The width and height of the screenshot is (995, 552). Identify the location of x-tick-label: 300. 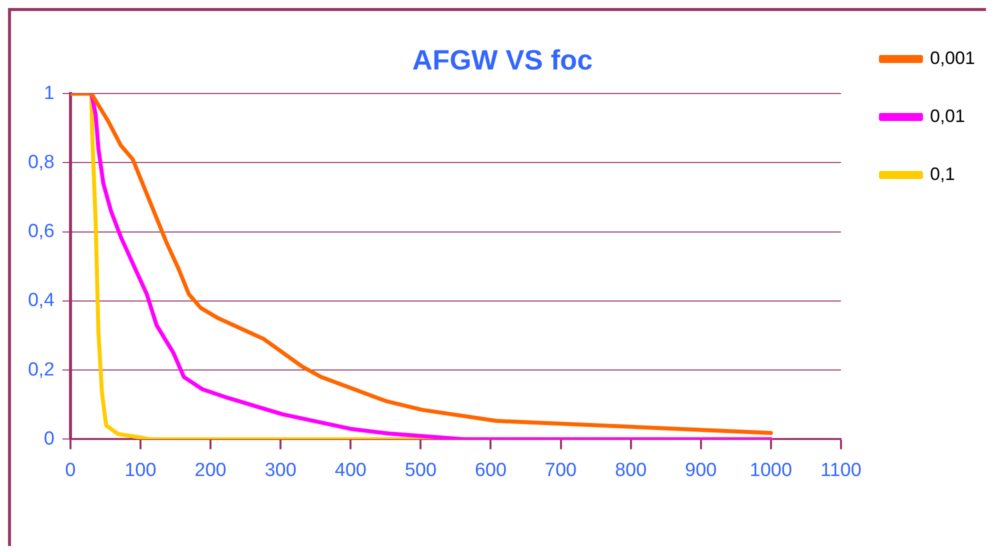
(280, 470).